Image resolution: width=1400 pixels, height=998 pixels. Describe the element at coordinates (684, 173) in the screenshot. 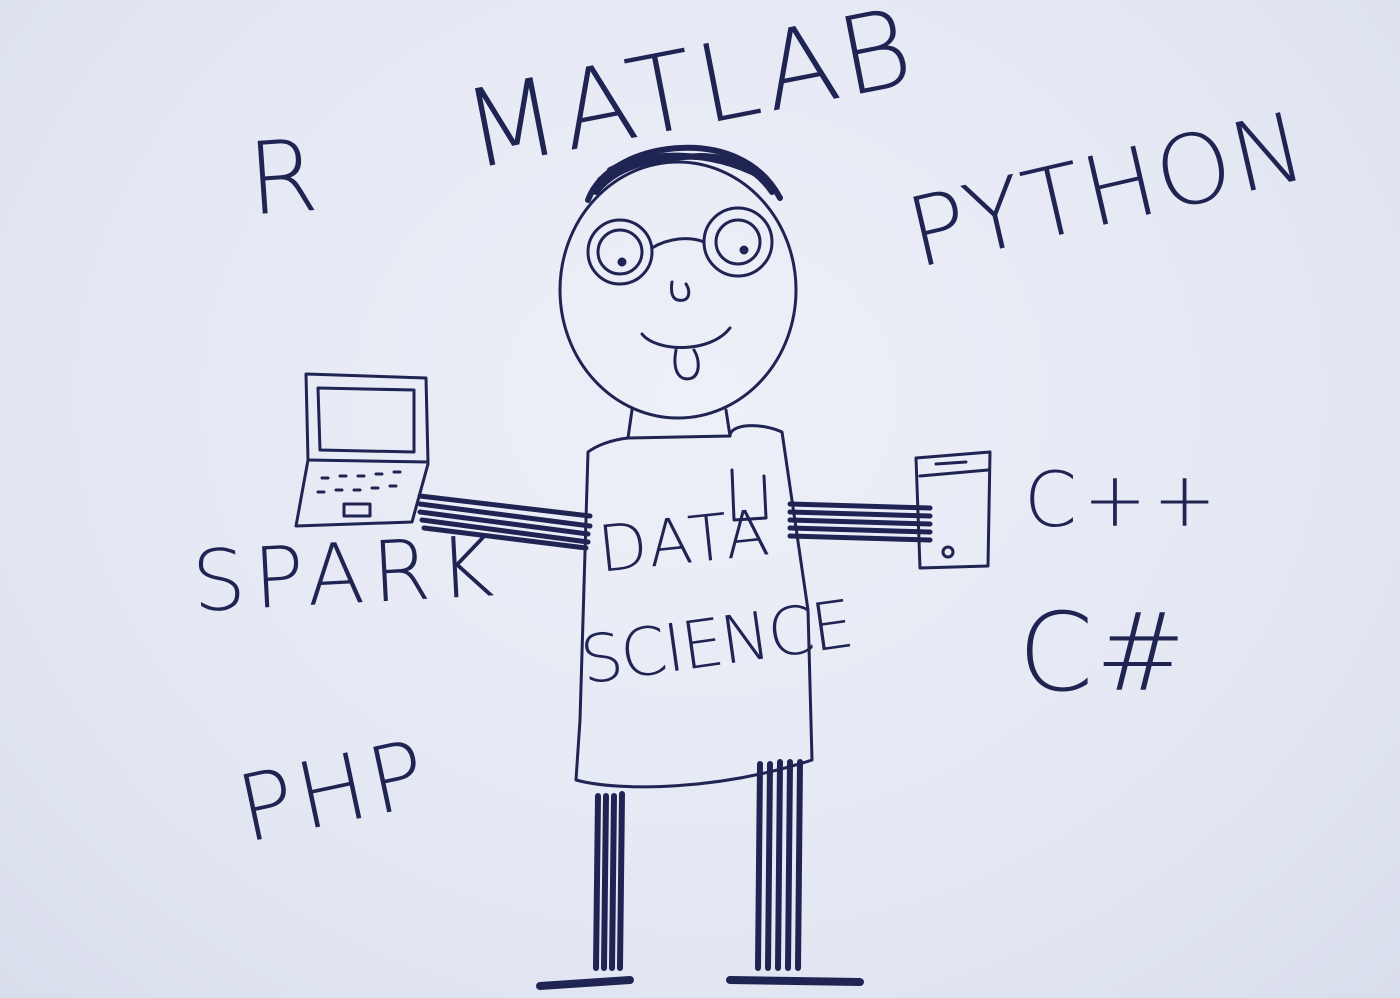

I see `hair-icon` at that location.